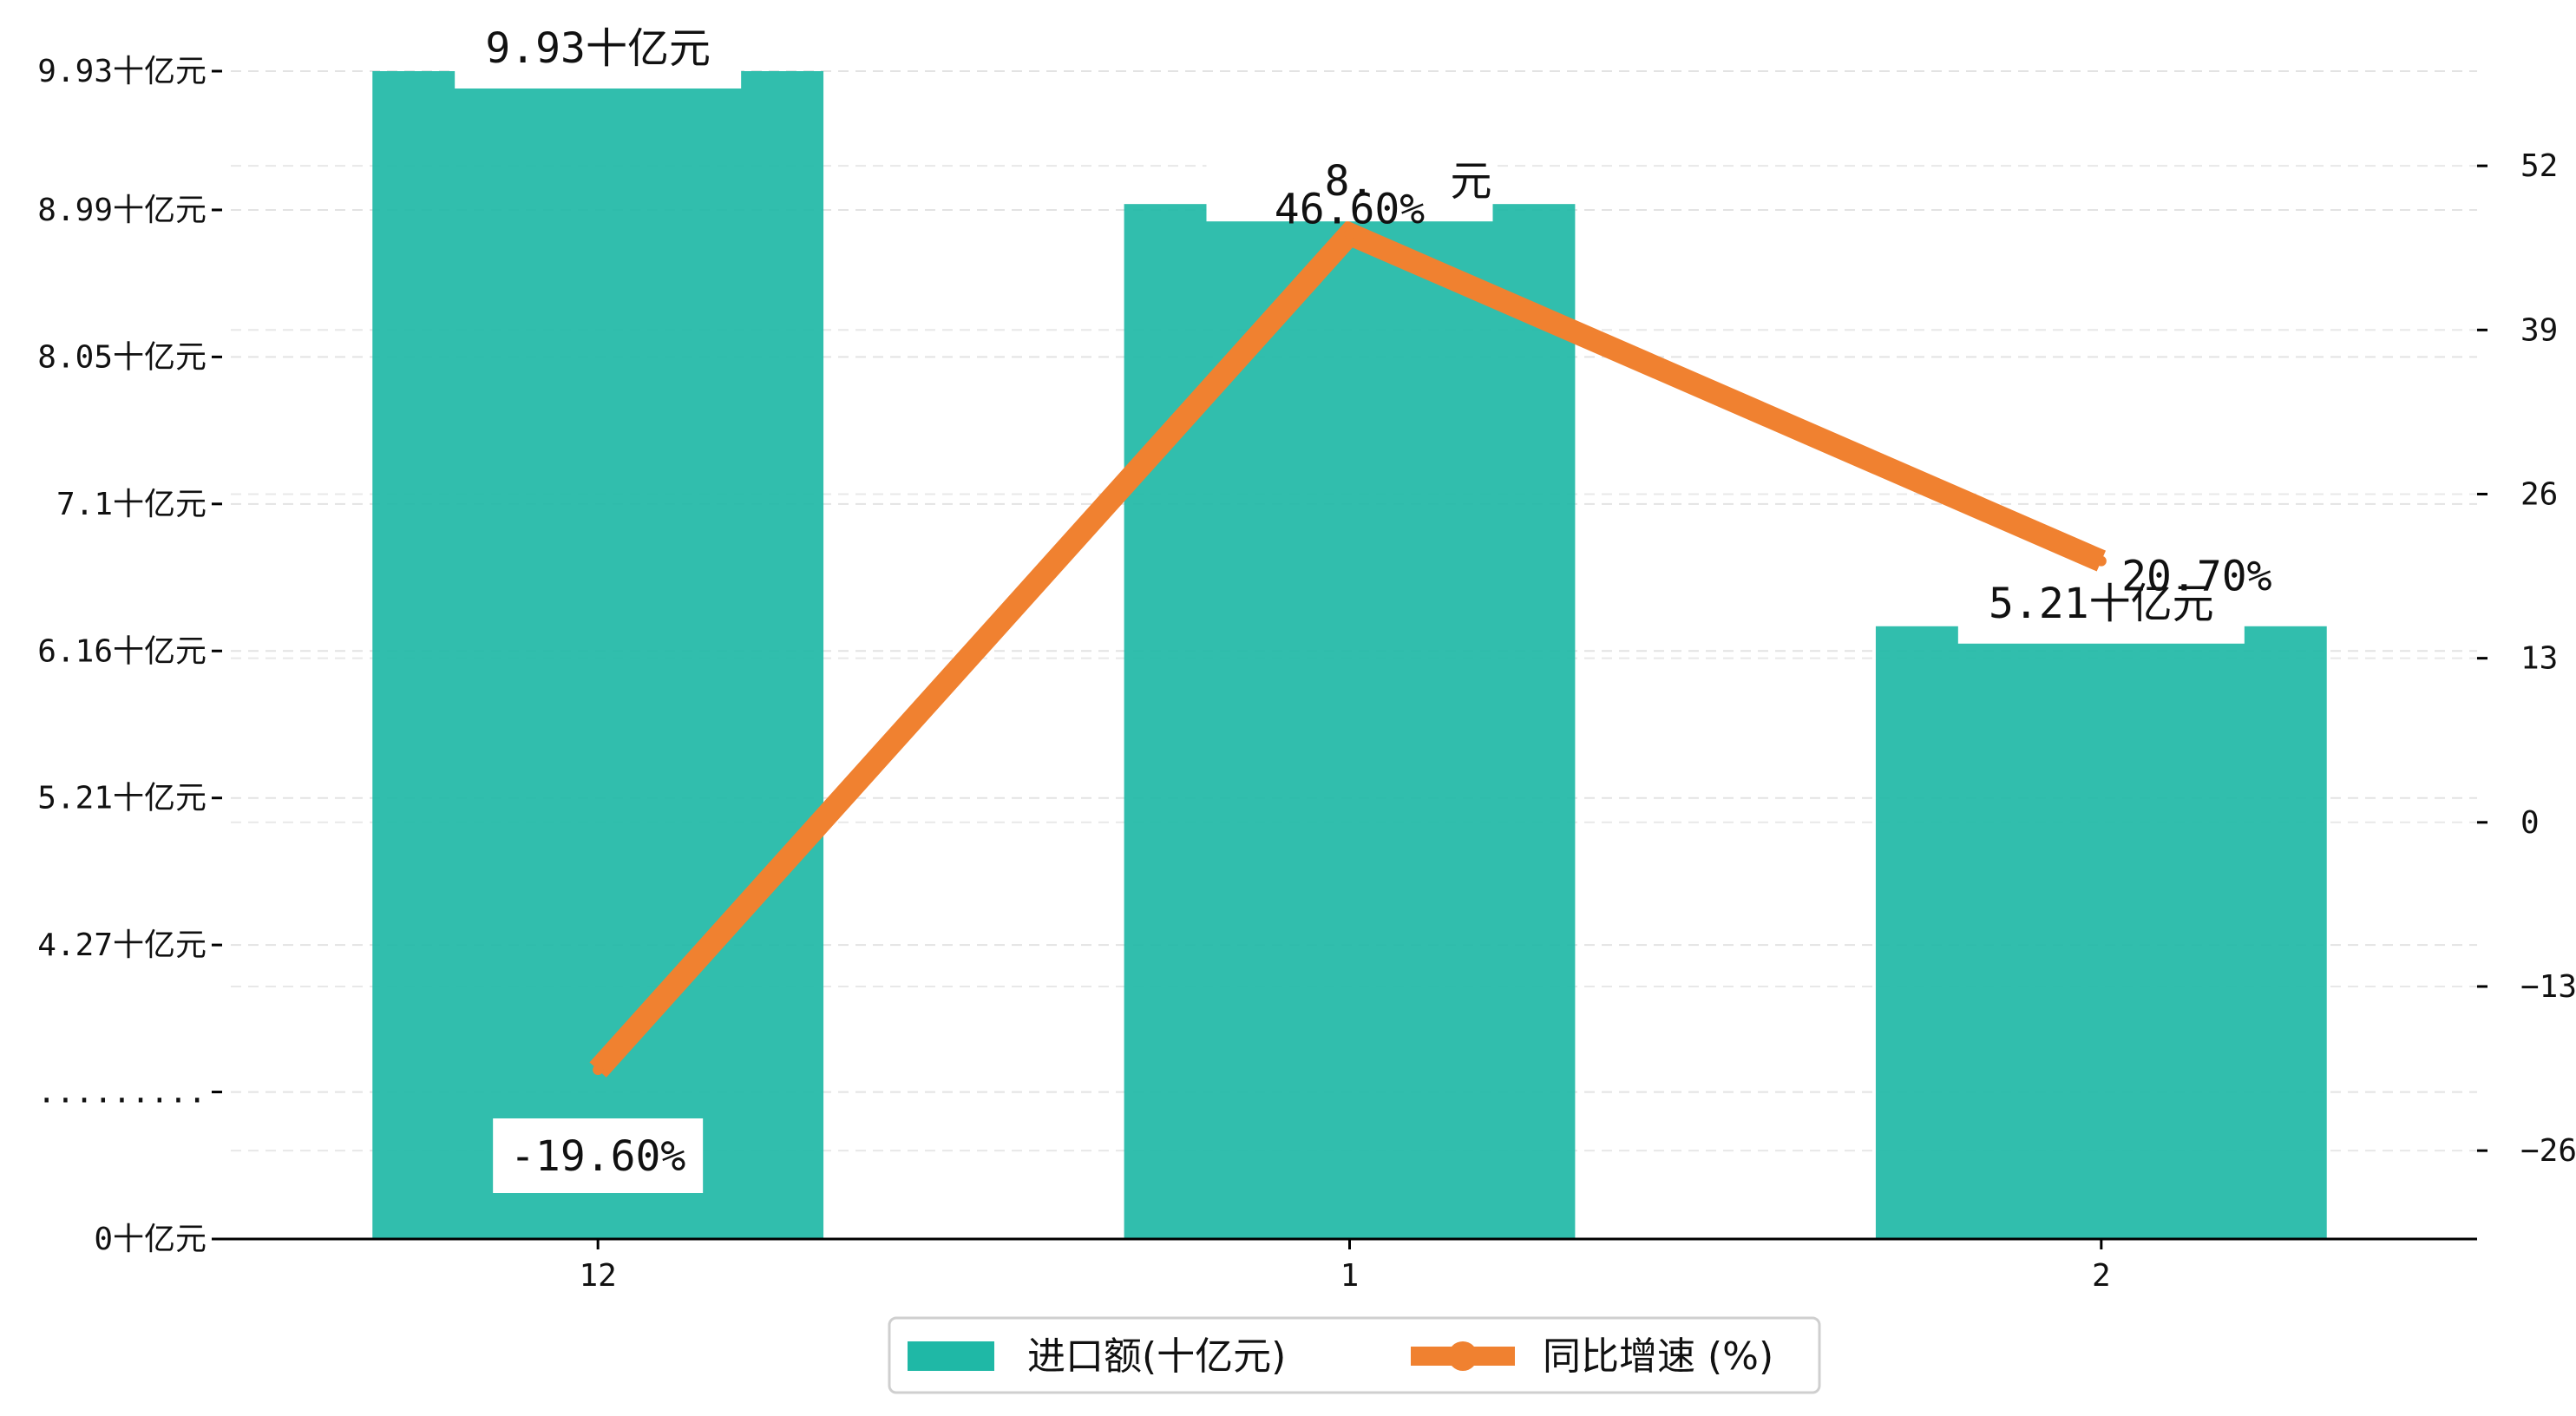 The image size is (2576, 1416). What do you see at coordinates (121, 651) in the screenshot?
I see `y-left-tick-label: 6.16十亿元` at bounding box center [121, 651].